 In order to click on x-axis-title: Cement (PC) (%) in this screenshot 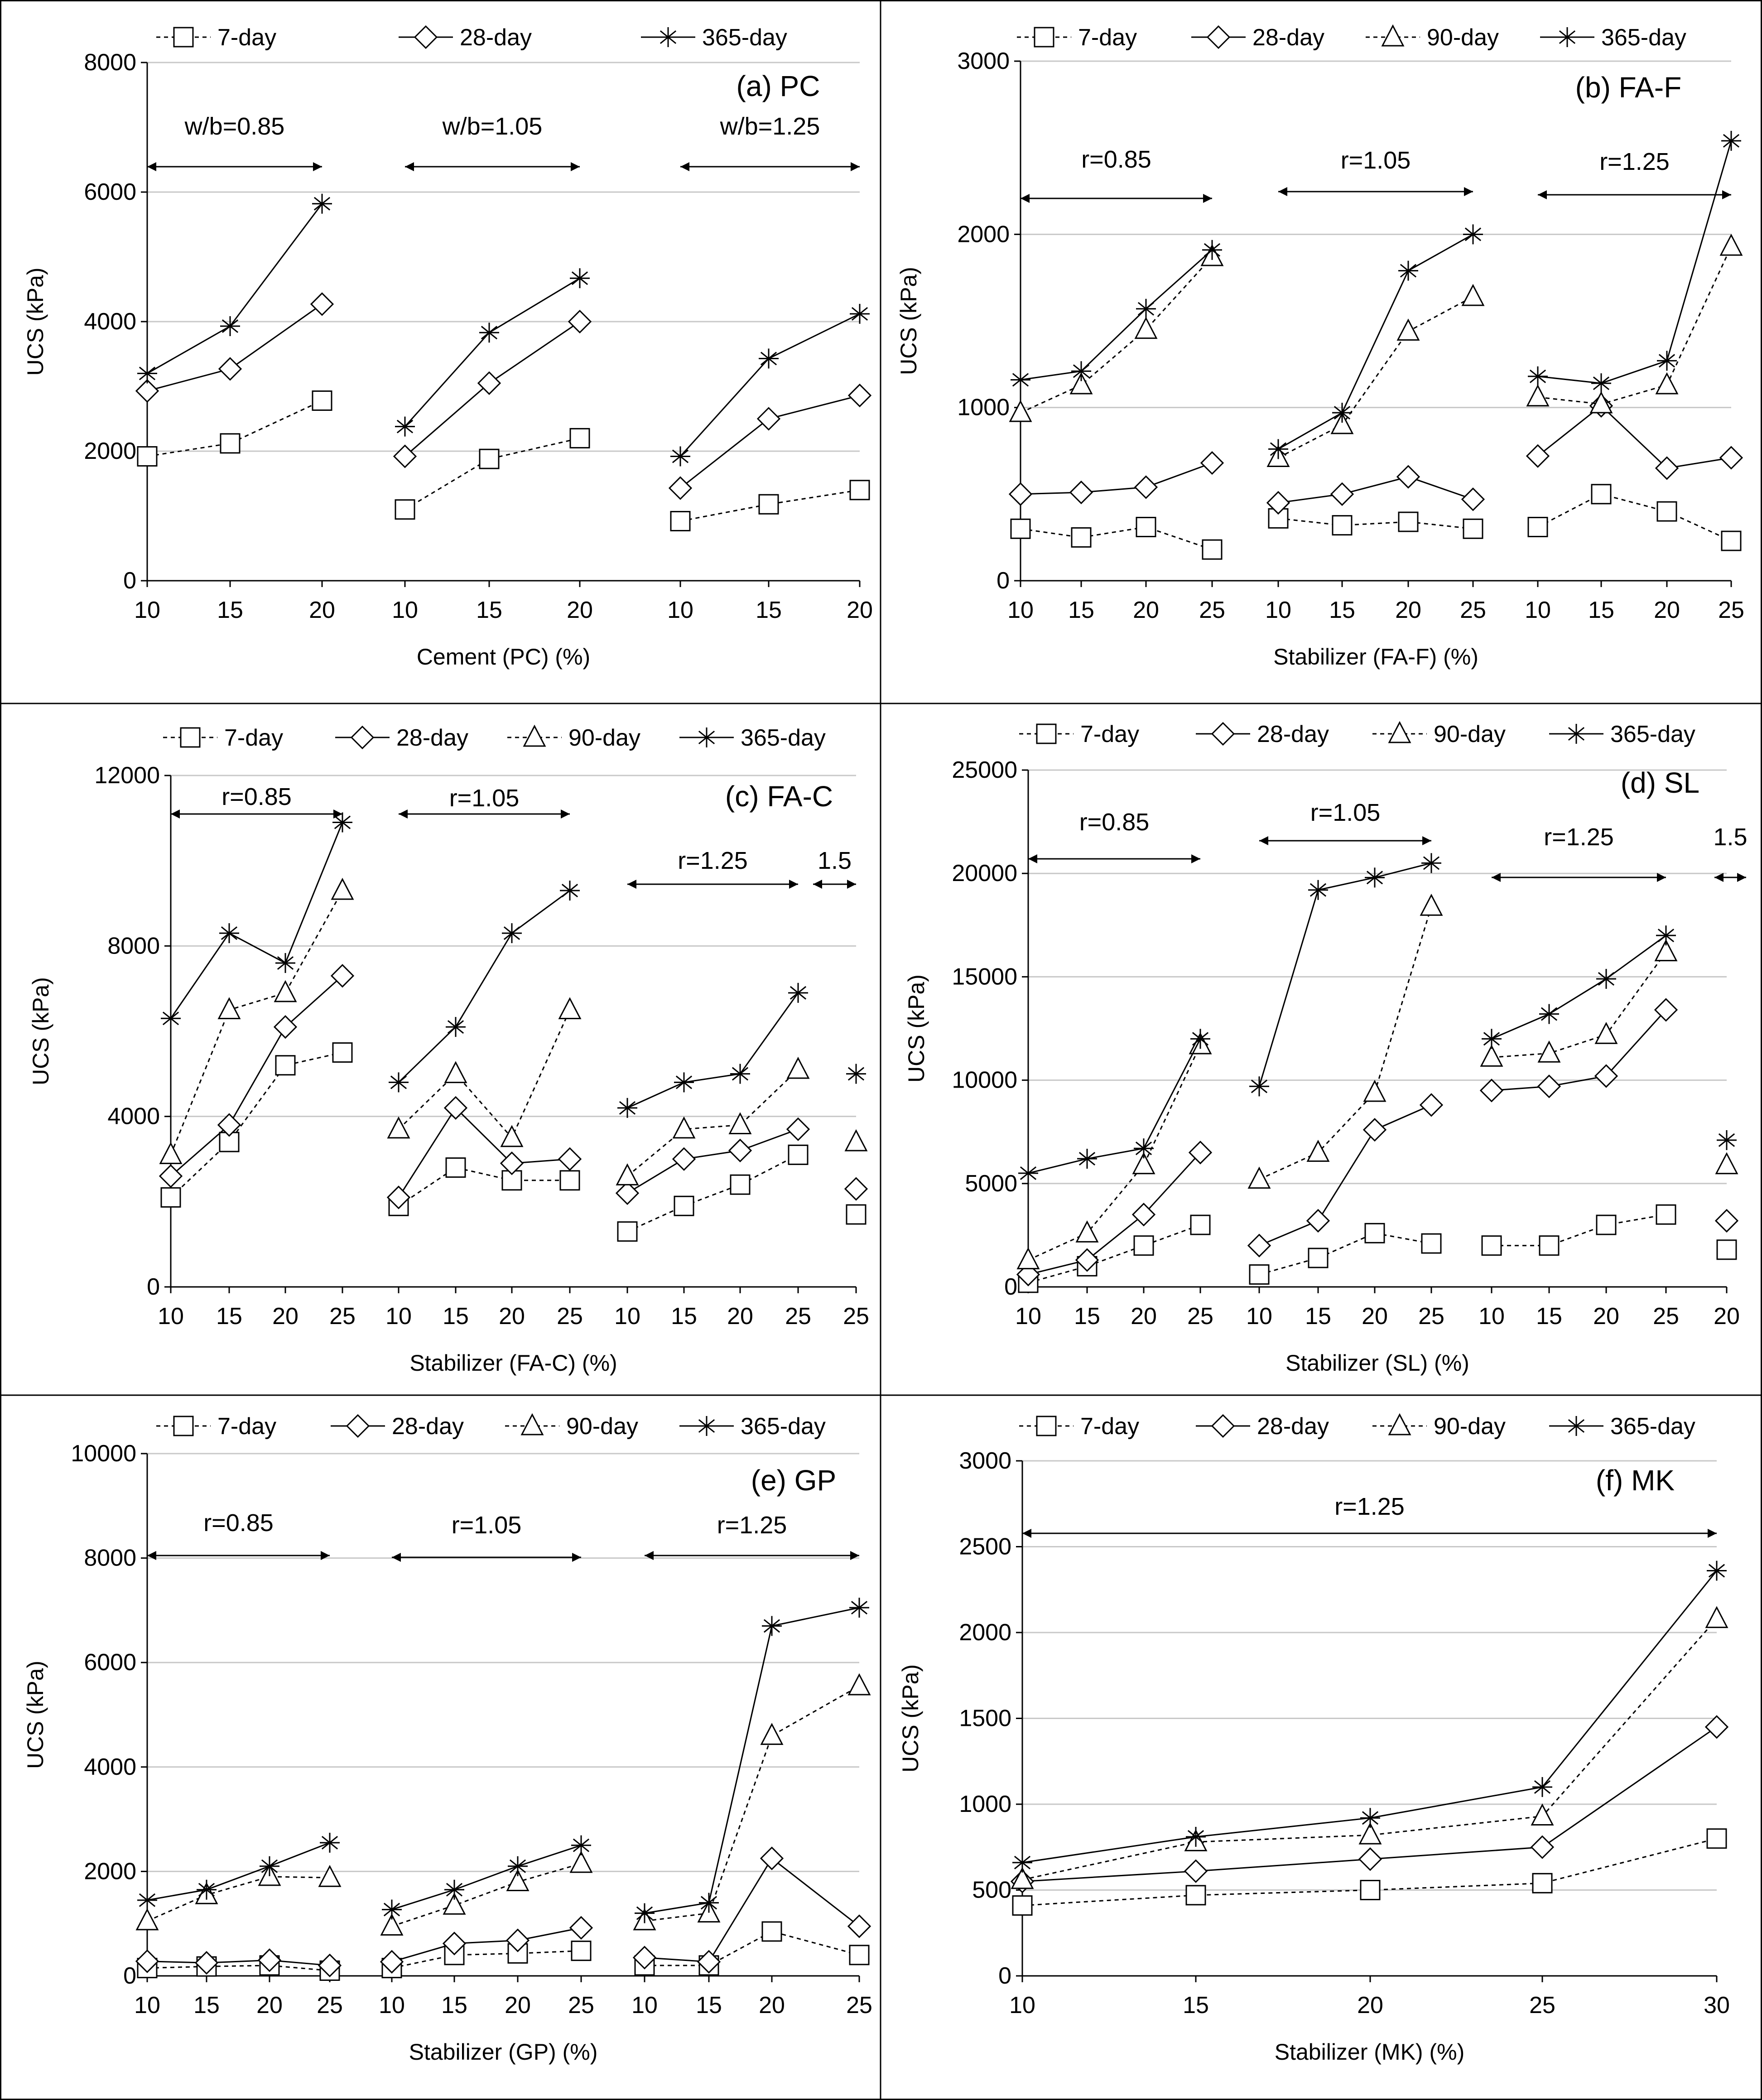, I will do `click(503, 656)`.